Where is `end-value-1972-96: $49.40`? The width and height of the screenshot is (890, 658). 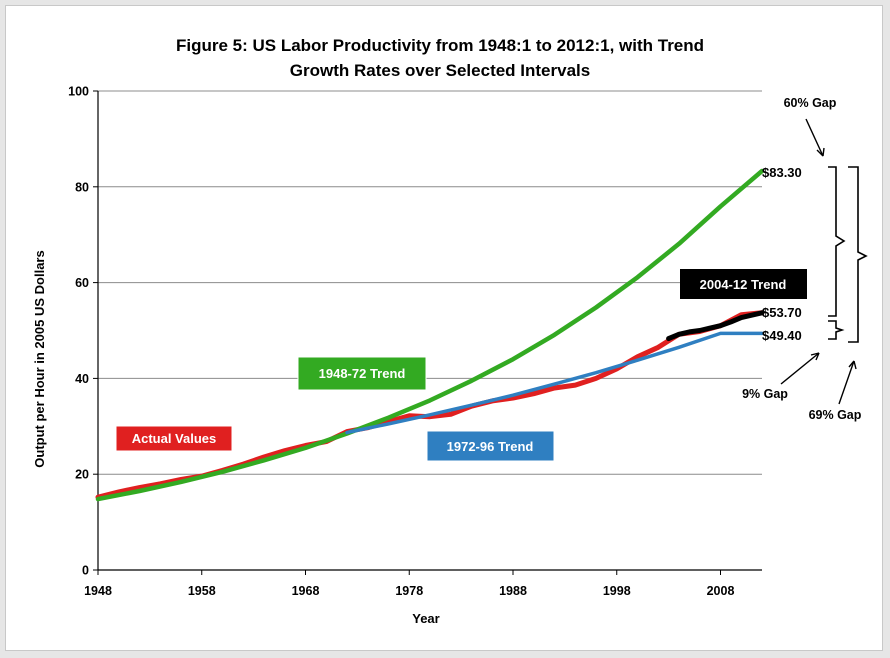 end-value-1972-96: $49.40 is located at coordinates (782, 335).